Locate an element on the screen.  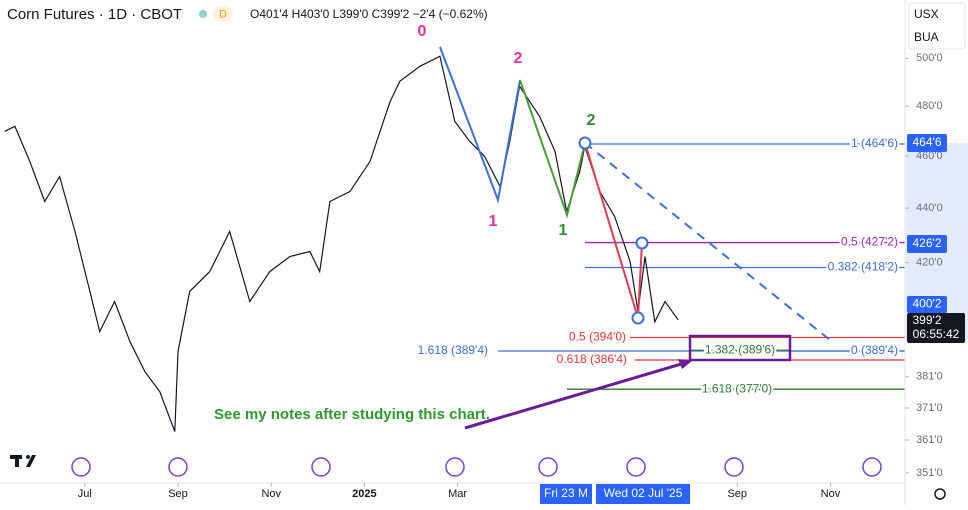
y-tick-label: 361'0 is located at coordinates (929, 440).